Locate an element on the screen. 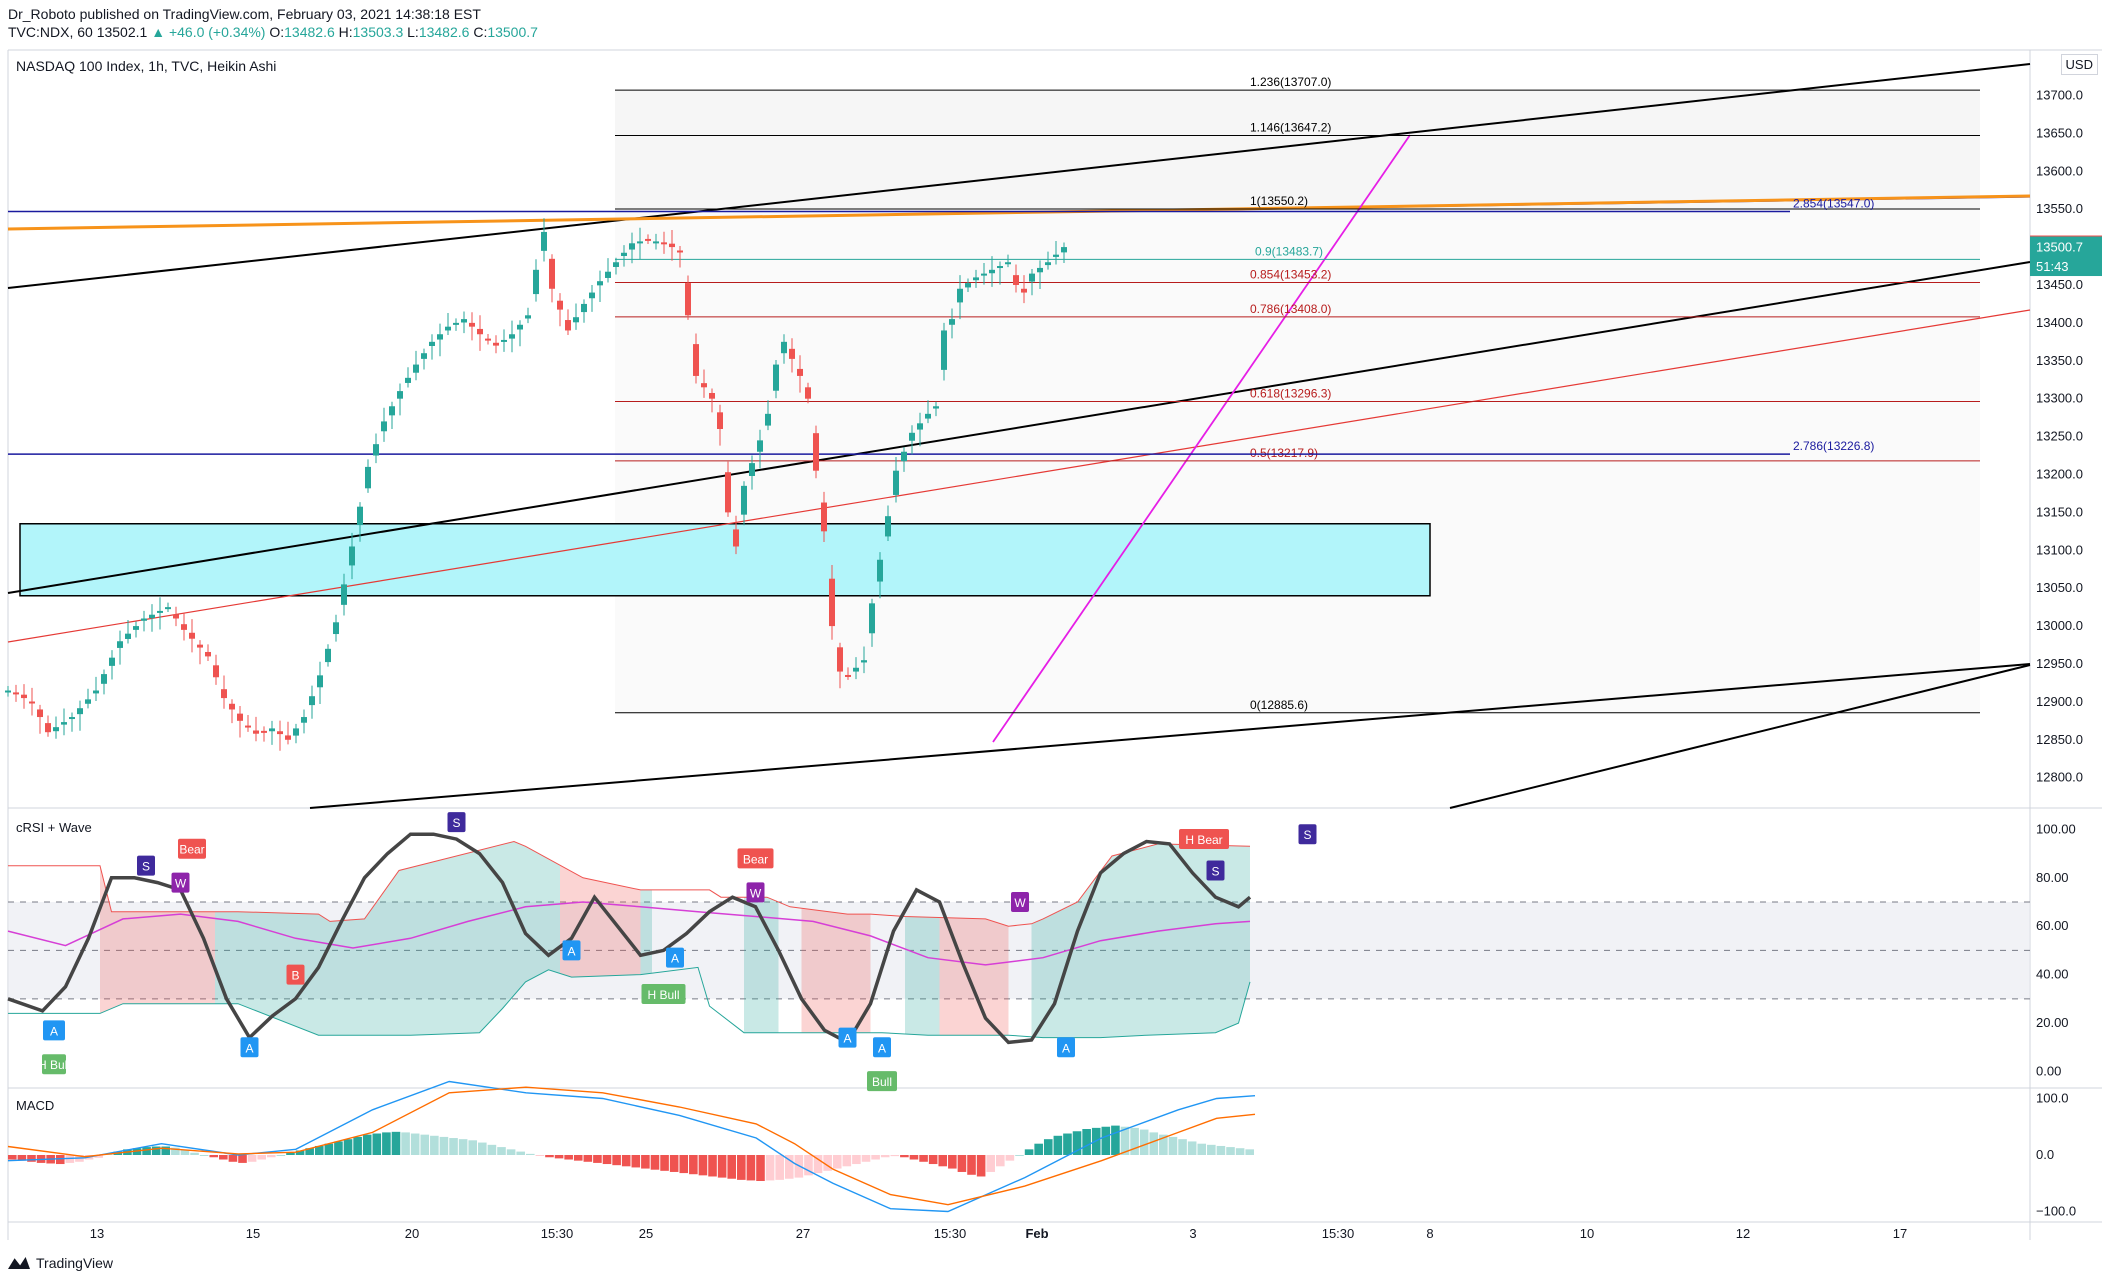 The height and width of the screenshot is (1287, 2102). tradingview-logo-icon is located at coordinates (19, 1263).